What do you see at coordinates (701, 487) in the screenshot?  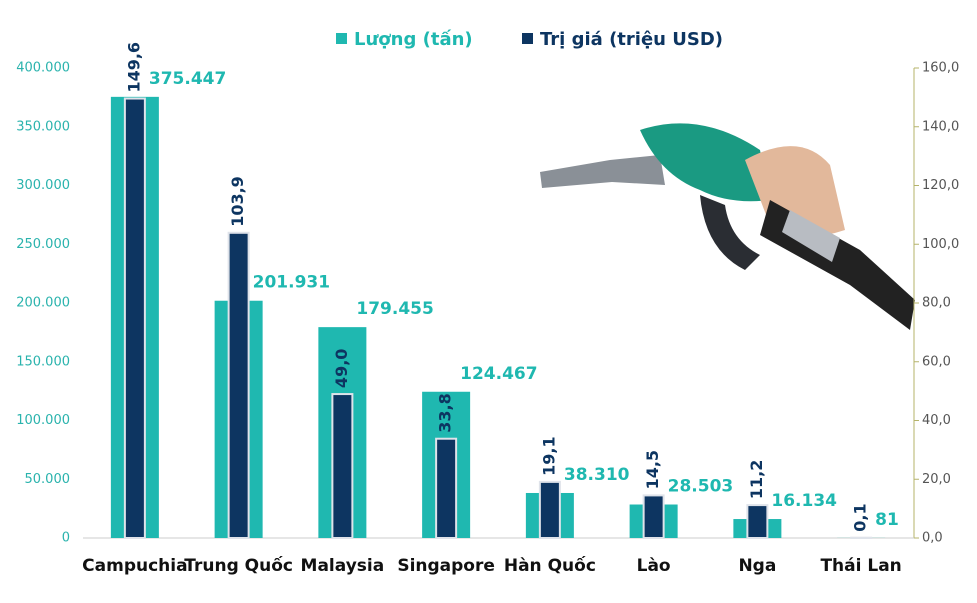 I see `data-label: 28.503` at bounding box center [701, 487].